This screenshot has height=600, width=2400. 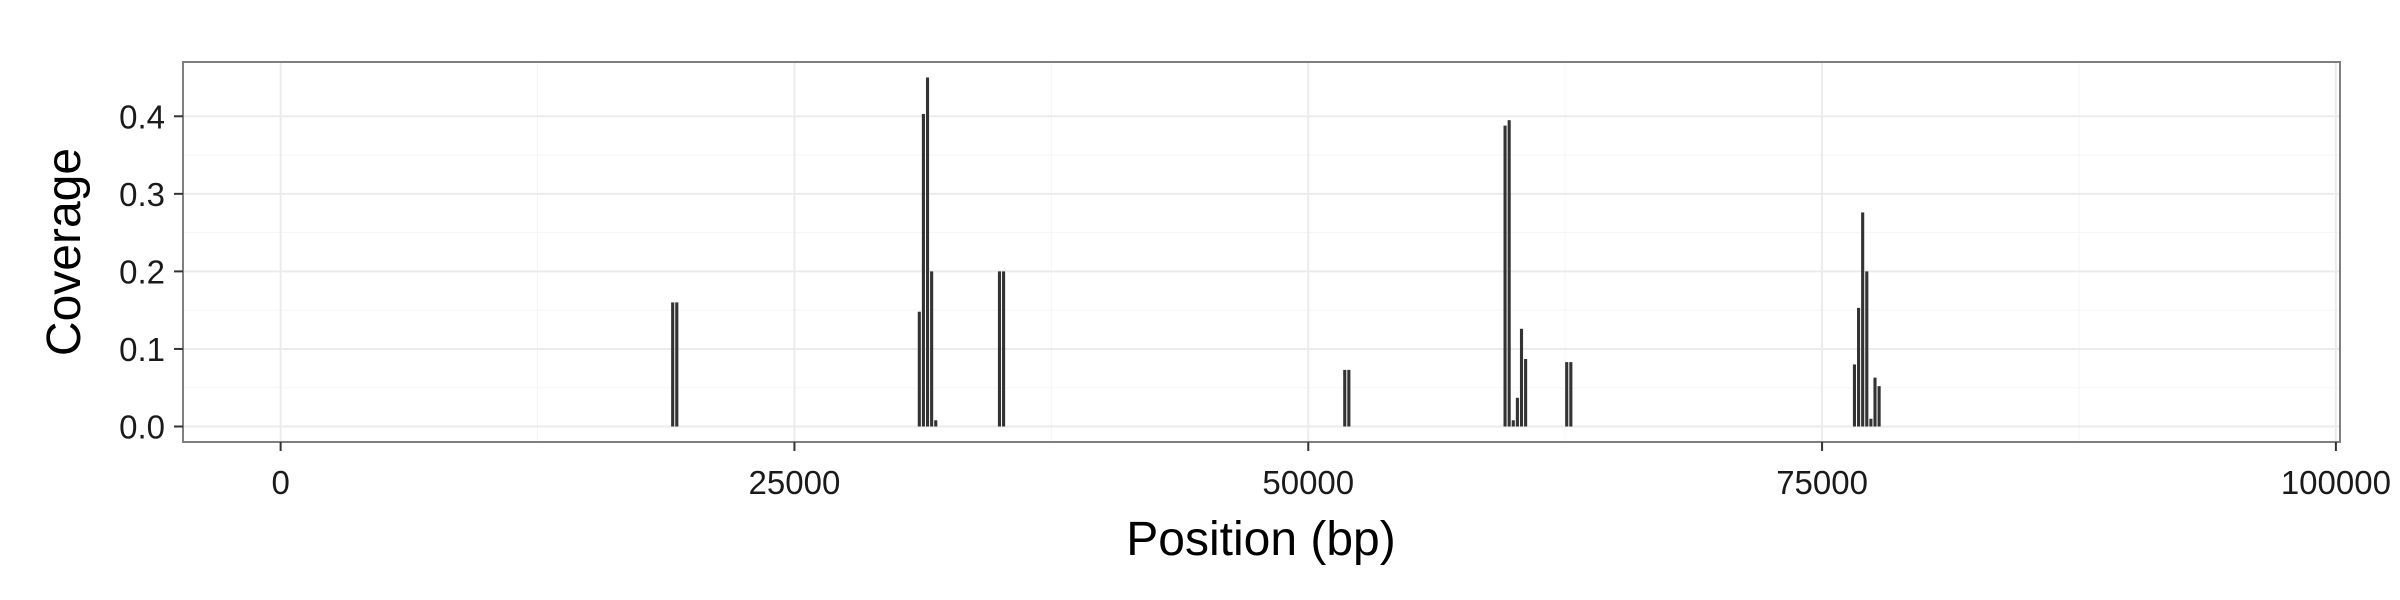 I want to click on x-tick-label: 50000, so click(x=1308, y=482).